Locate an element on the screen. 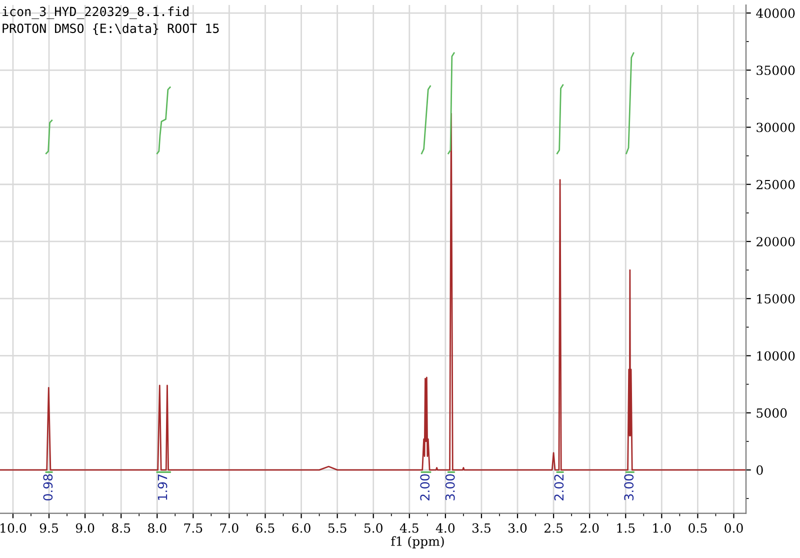  y-tick-label: 5000 is located at coordinates (771, 413).